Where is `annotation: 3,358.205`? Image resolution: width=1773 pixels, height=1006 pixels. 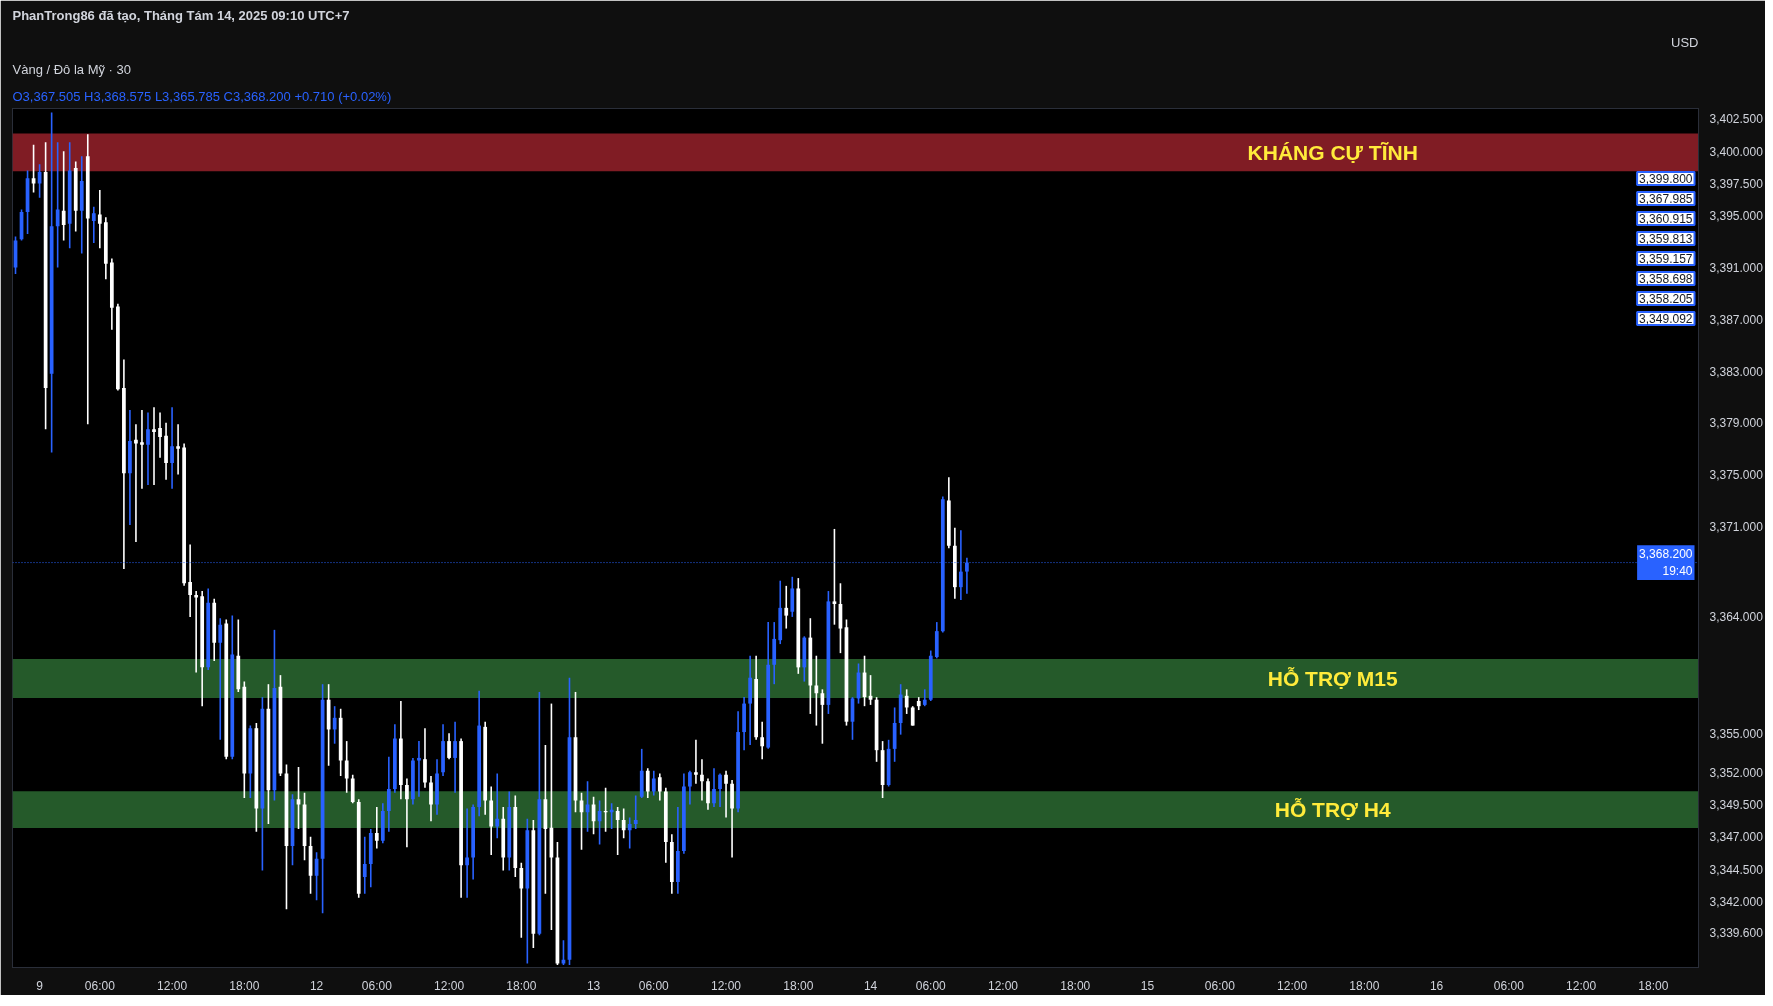
annotation: 3,358.205 is located at coordinates (1666, 299).